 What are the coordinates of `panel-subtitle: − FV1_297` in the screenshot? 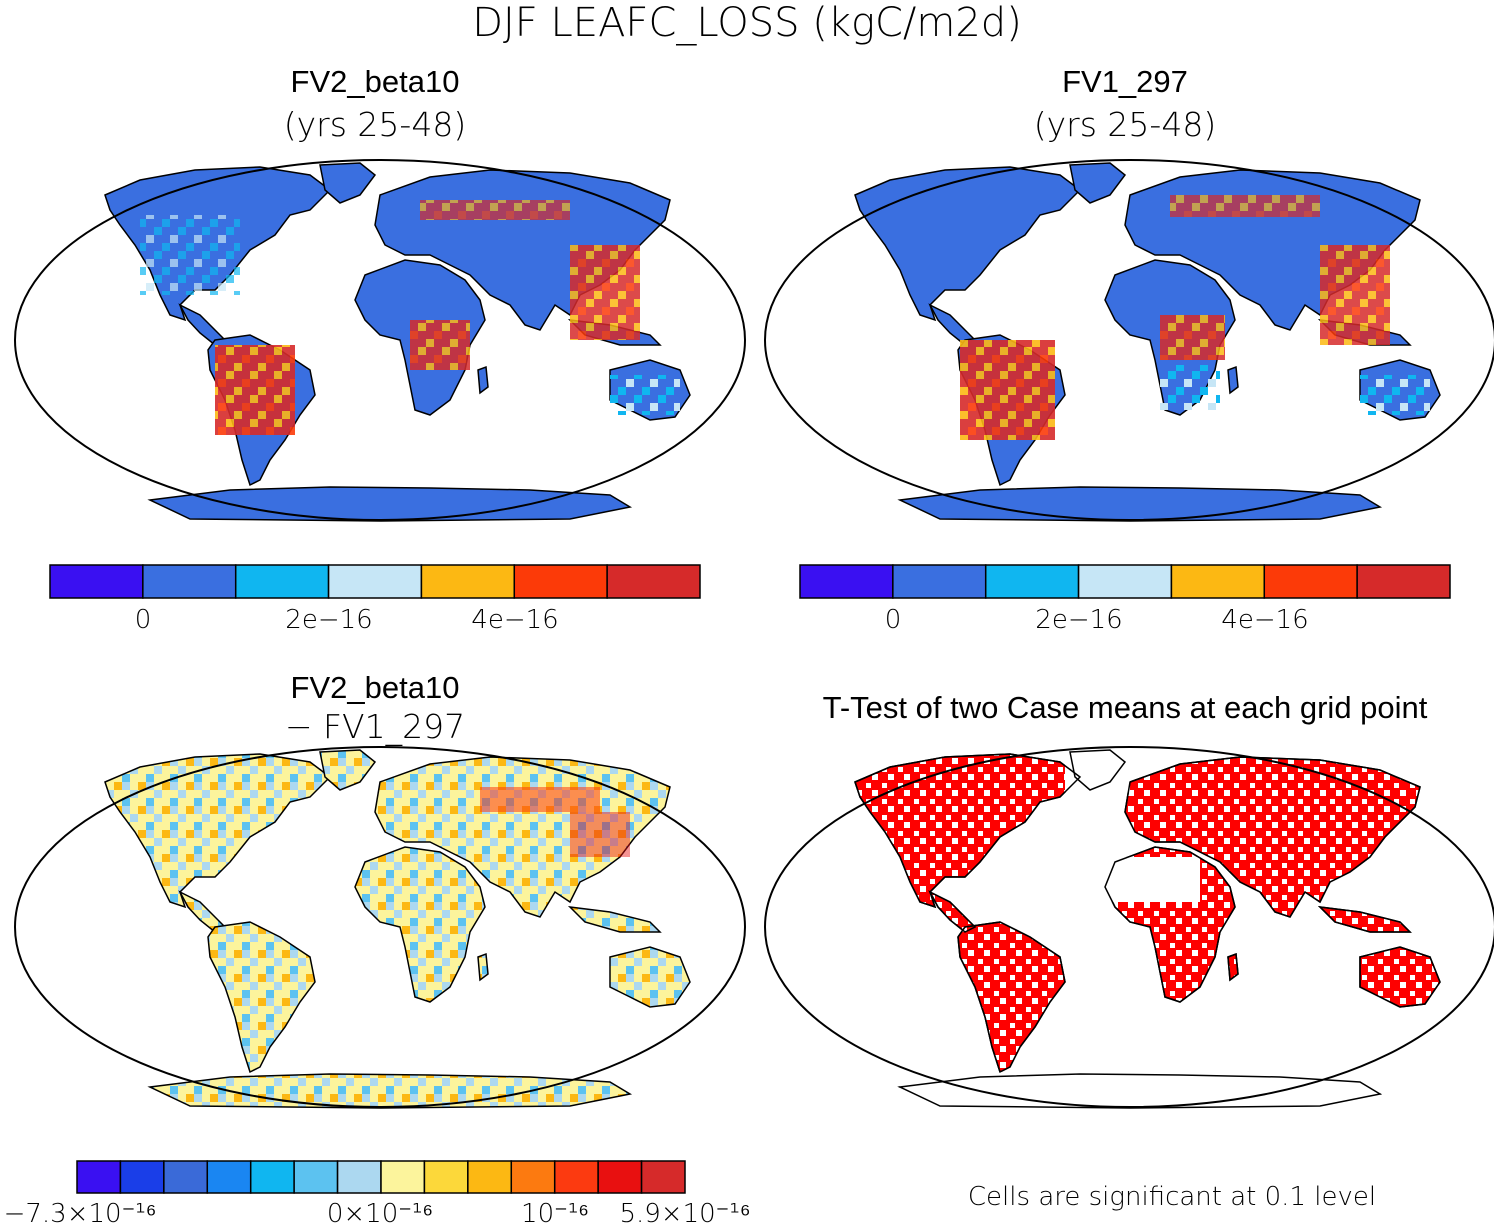 It's located at (375, 727).